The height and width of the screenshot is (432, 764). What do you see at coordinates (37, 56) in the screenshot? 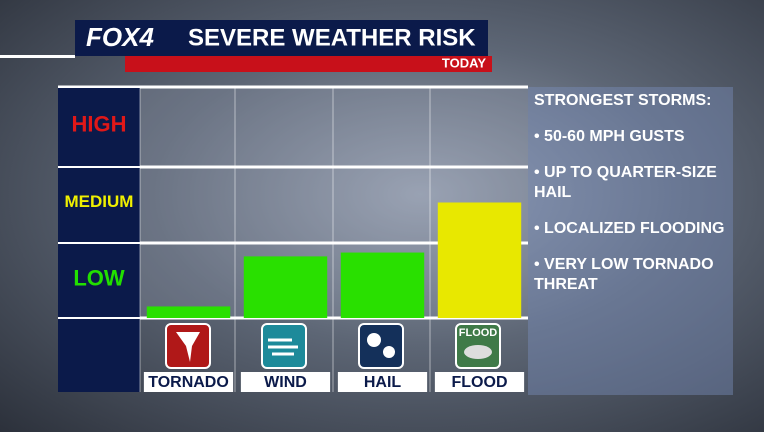
I see `header-line` at bounding box center [37, 56].